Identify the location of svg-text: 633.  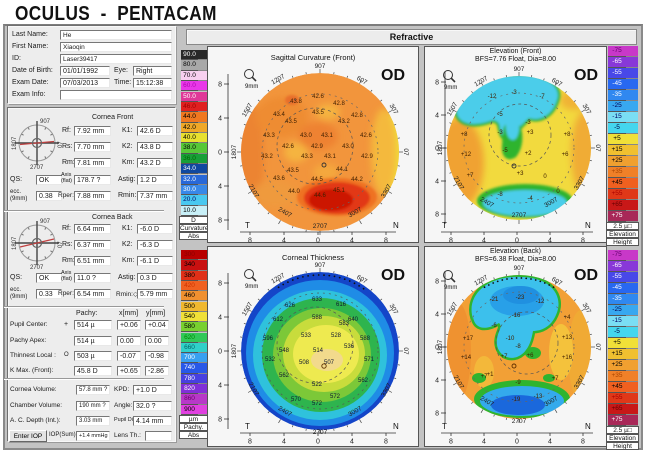
(317, 300).